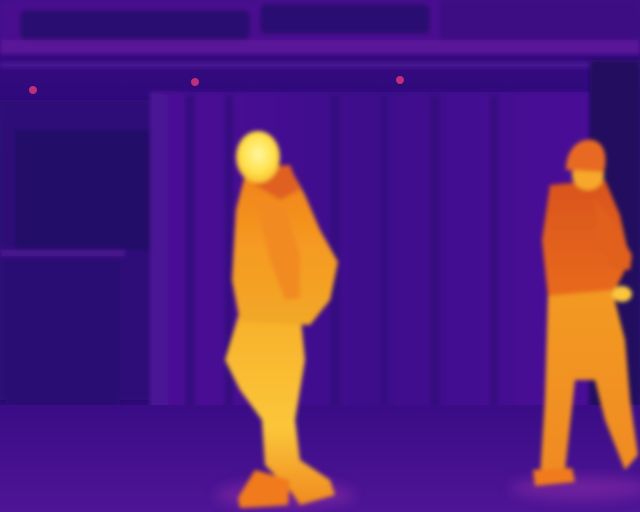 The image size is (640, 512). What do you see at coordinates (320, 34) in the screenshot?
I see `ceiling-structure` at bounding box center [320, 34].